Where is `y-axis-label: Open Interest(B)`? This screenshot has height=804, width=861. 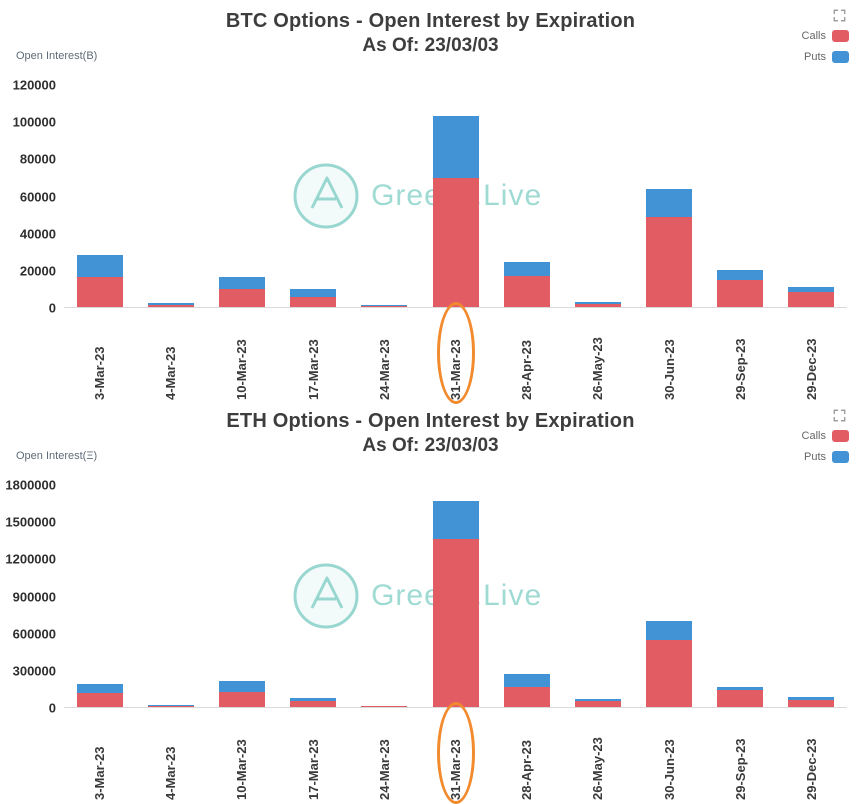
y-axis-label: Open Interest(B) is located at coordinates (56, 56).